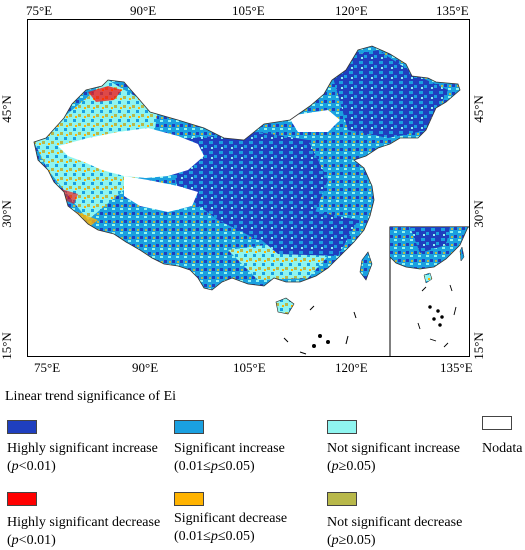 The image size is (525, 550). Describe the element at coordinates (35, 466) in the screenshot. I see `legend-sub-rest: <0.01` at that location.